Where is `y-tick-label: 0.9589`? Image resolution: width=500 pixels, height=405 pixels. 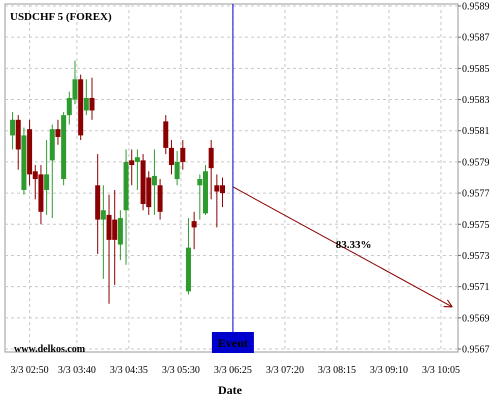 y-tick-label: 0.9589 is located at coordinates (476, 7).